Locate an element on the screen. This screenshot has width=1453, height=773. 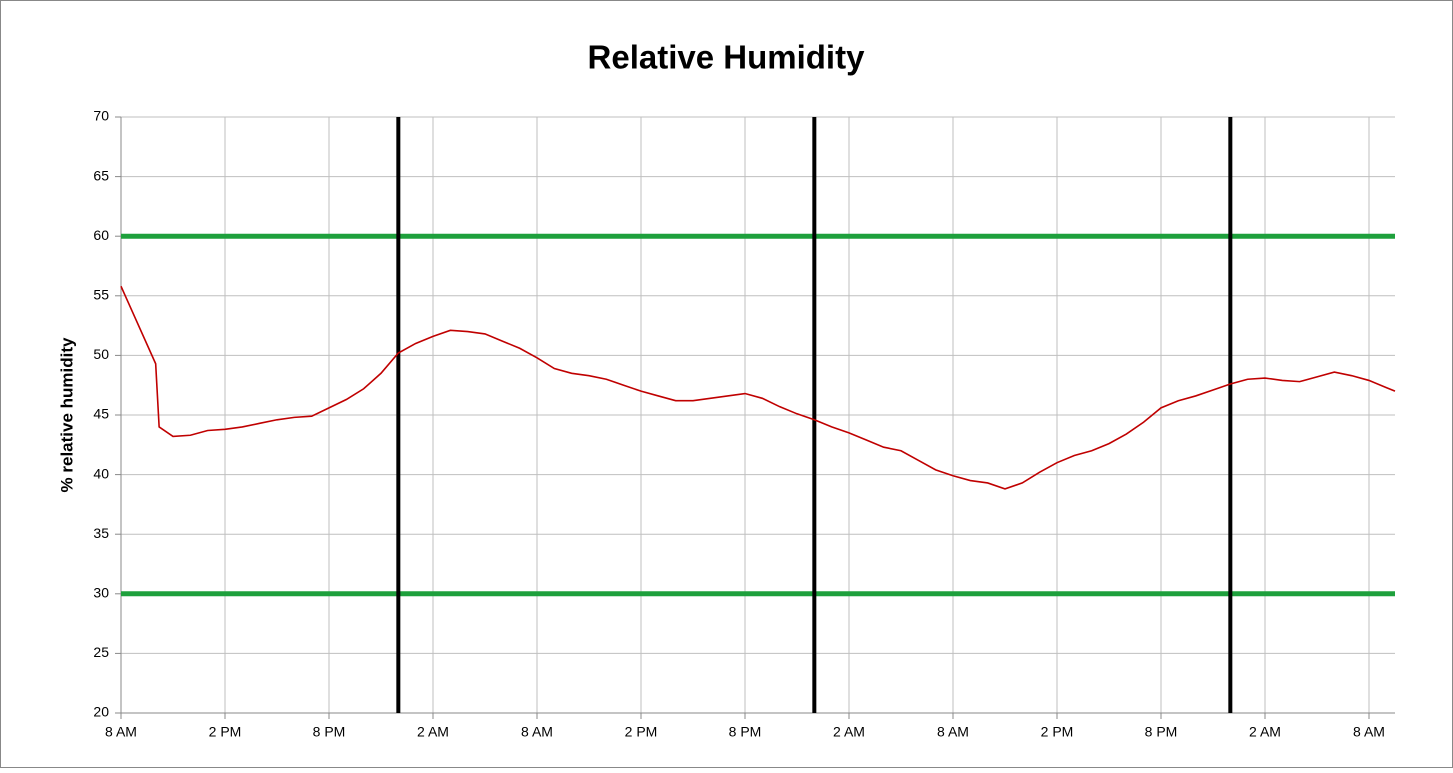
y-tick-label: 65 is located at coordinates (101, 175).